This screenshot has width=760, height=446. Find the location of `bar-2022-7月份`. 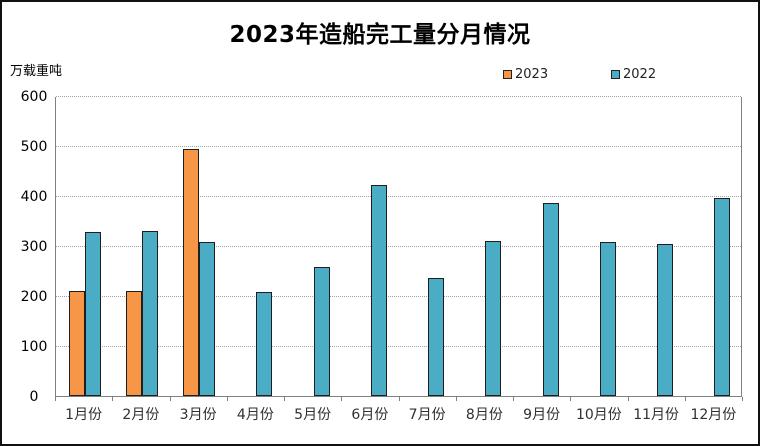

bar-2022-7月份 is located at coordinates (436, 337).